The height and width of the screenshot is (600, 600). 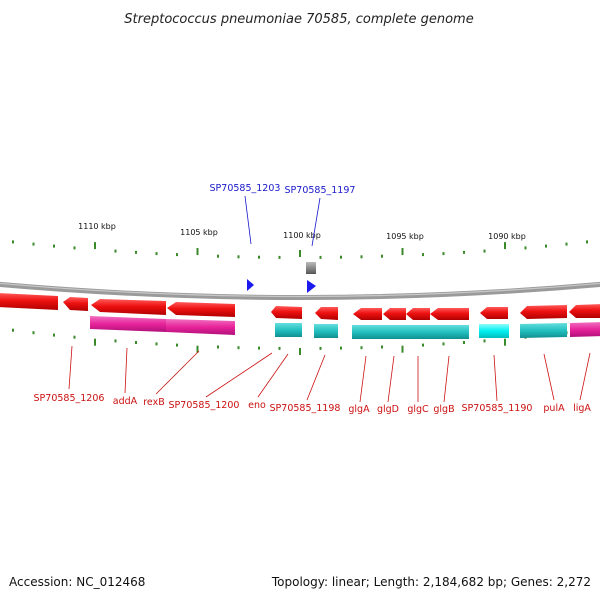 What do you see at coordinates (359, 409) in the screenshot?
I see `gene-label-glga: glgA` at bounding box center [359, 409].